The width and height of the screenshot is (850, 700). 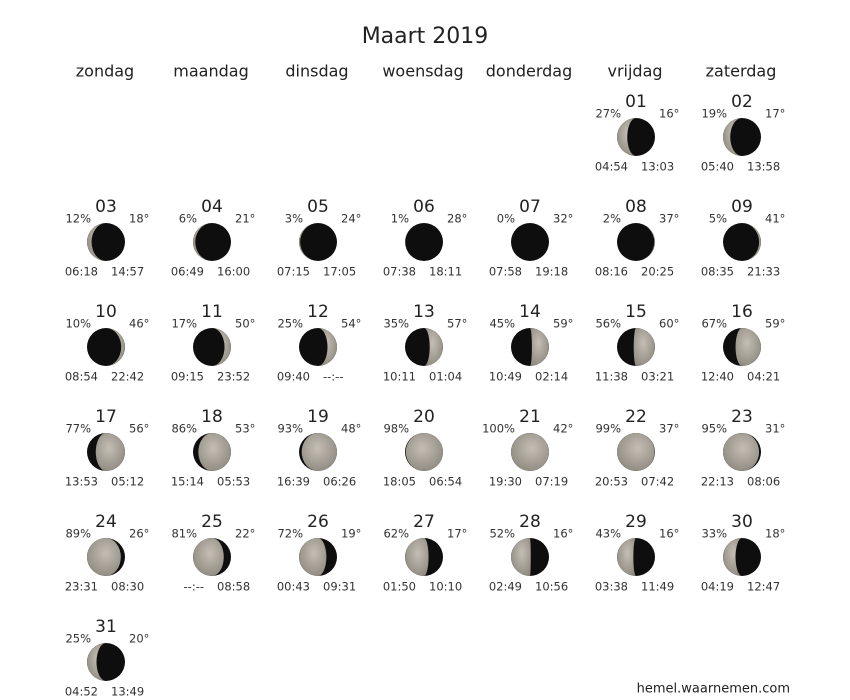 I want to click on illumination: 35%, so click(x=396, y=324).